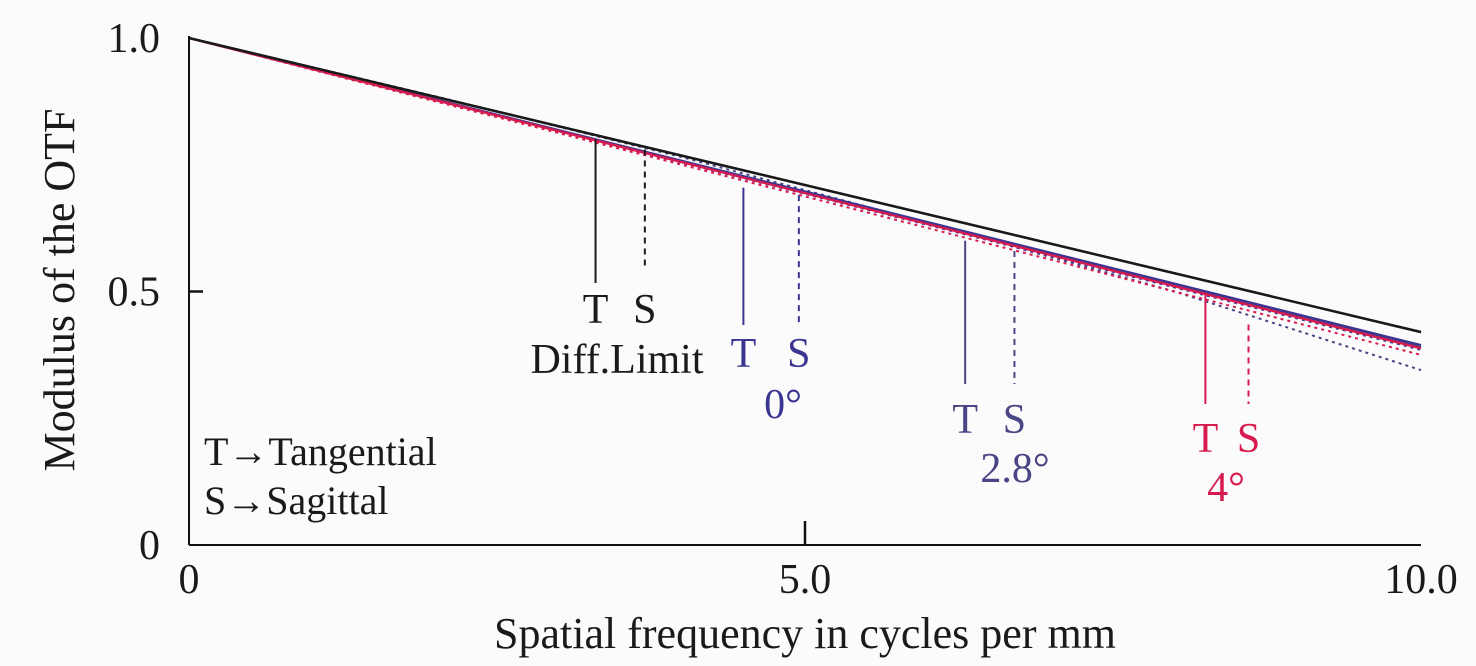 This screenshot has width=1476, height=666. What do you see at coordinates (805, 580) in the screenshot?
I see `x-tick-label-1: 5.0` at bounding box center [805, 580].